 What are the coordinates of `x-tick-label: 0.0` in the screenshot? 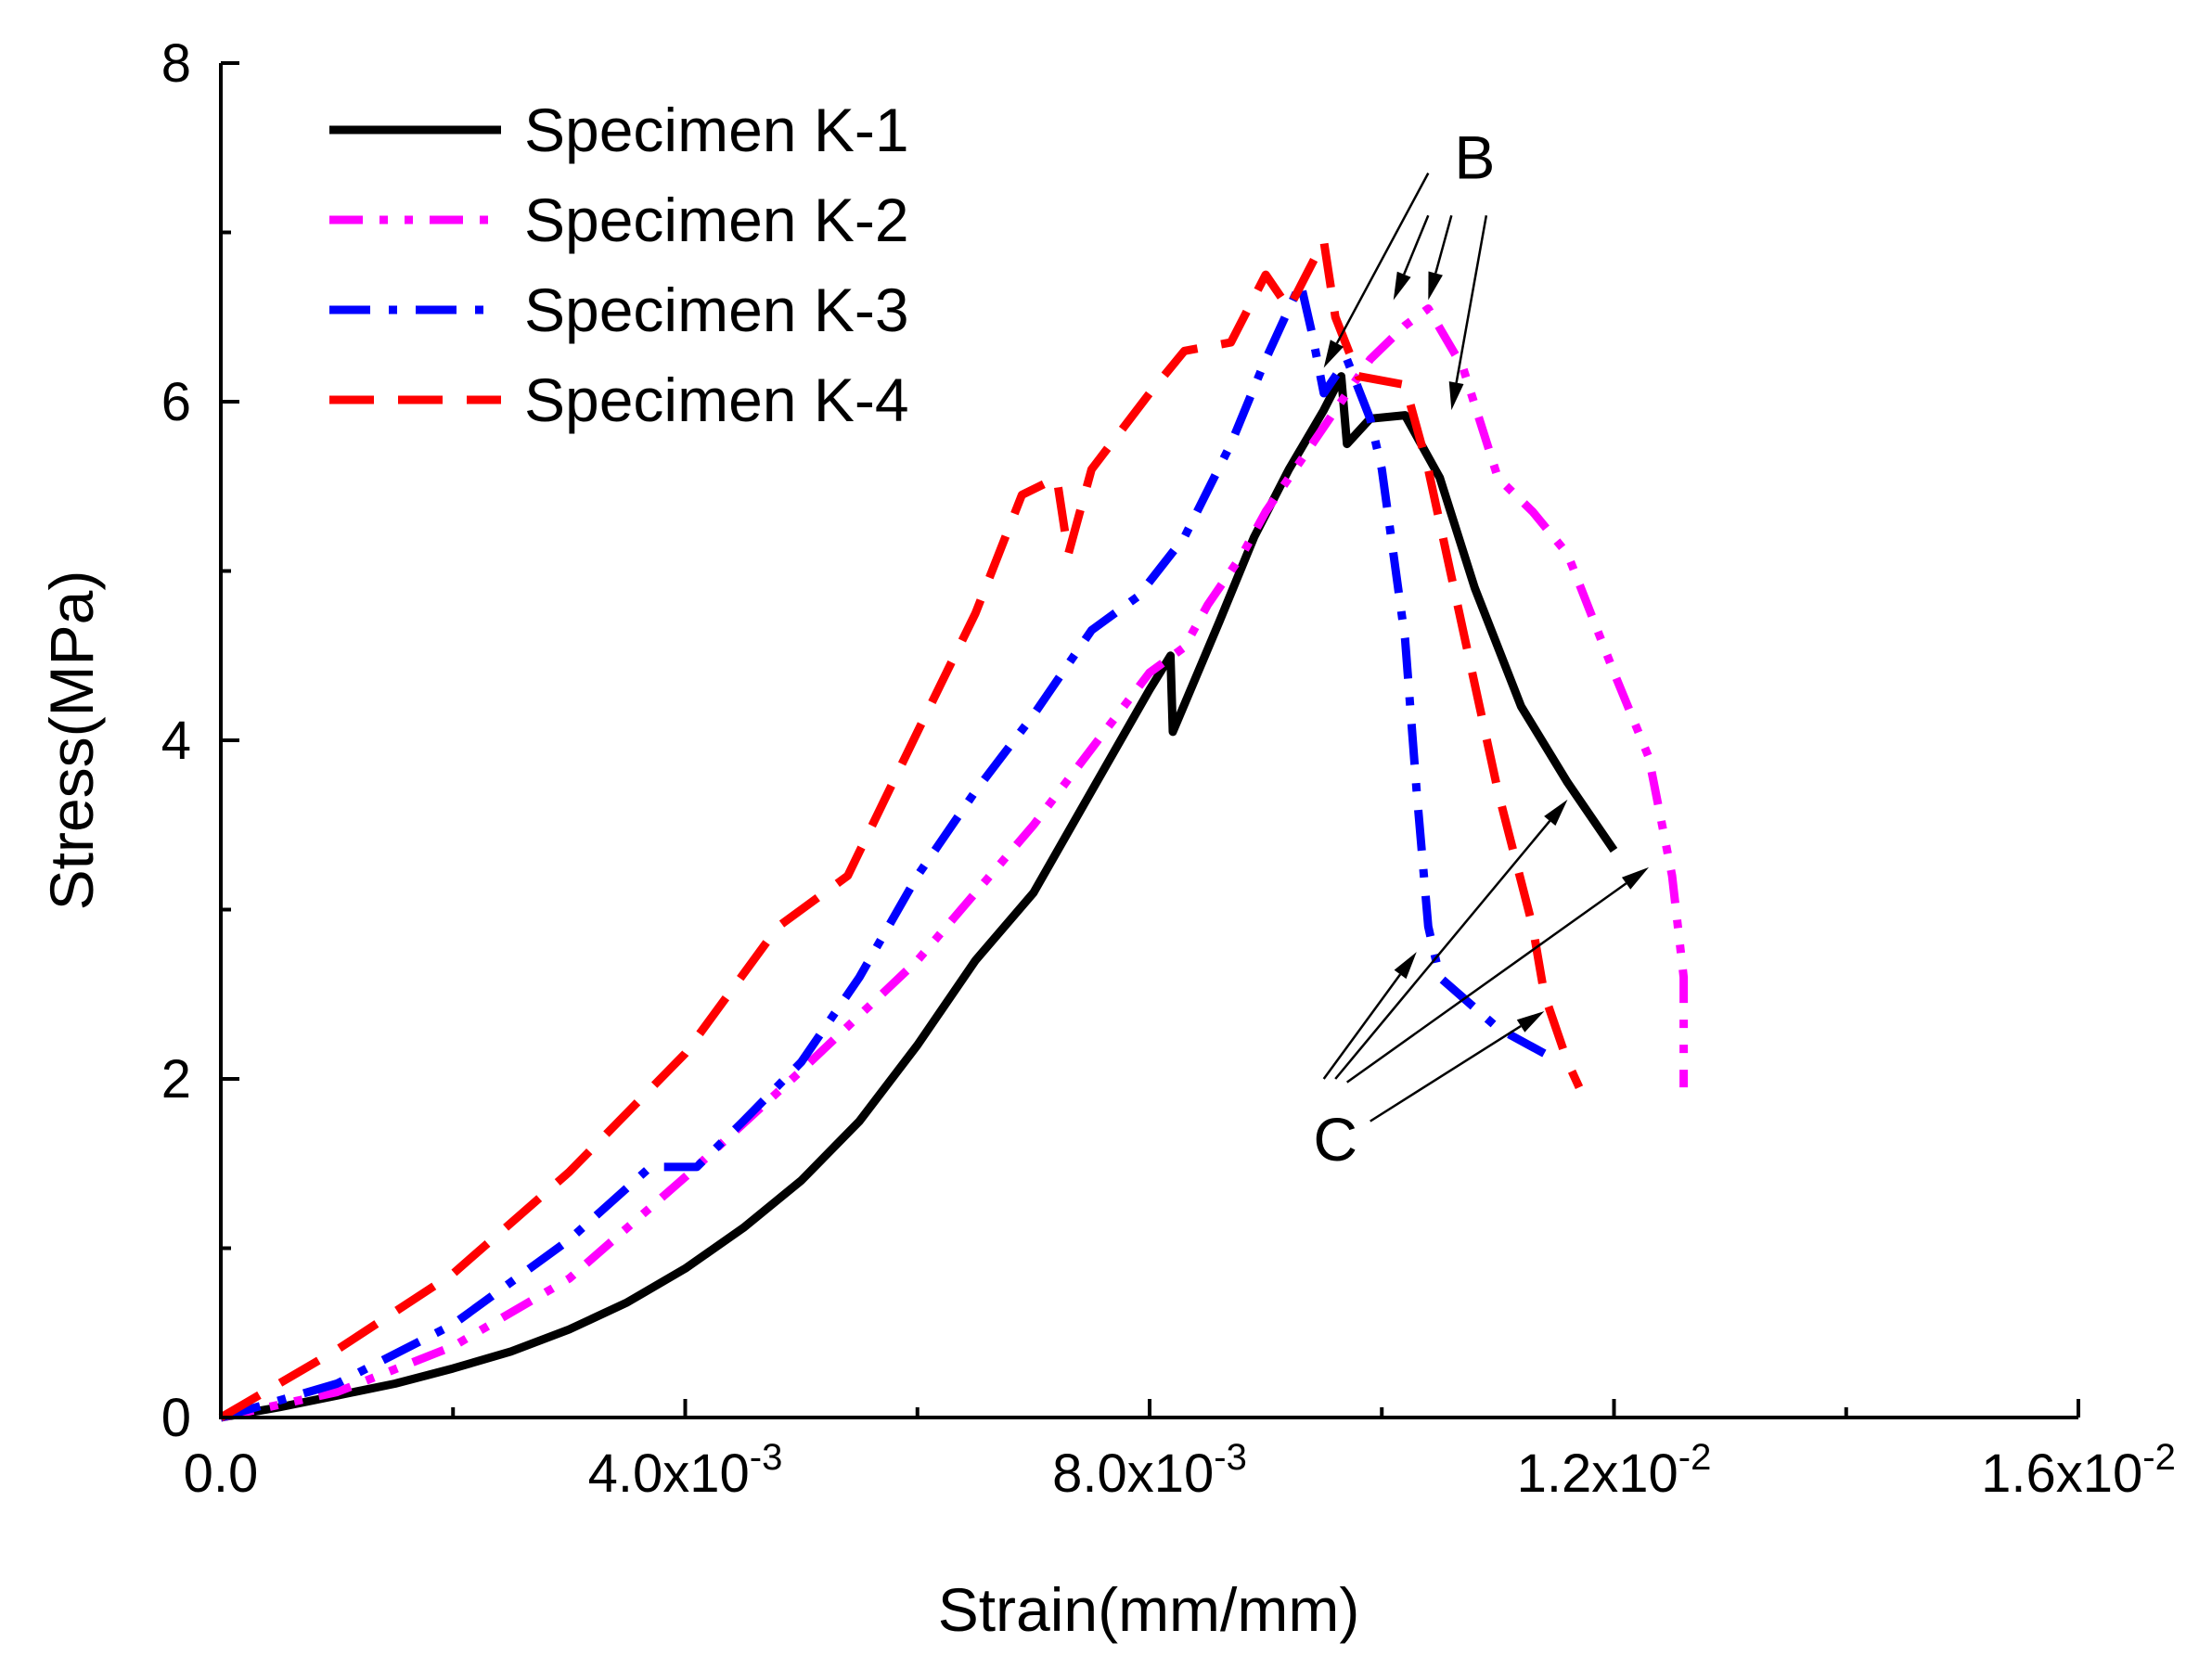 It's located at (221, 1473).